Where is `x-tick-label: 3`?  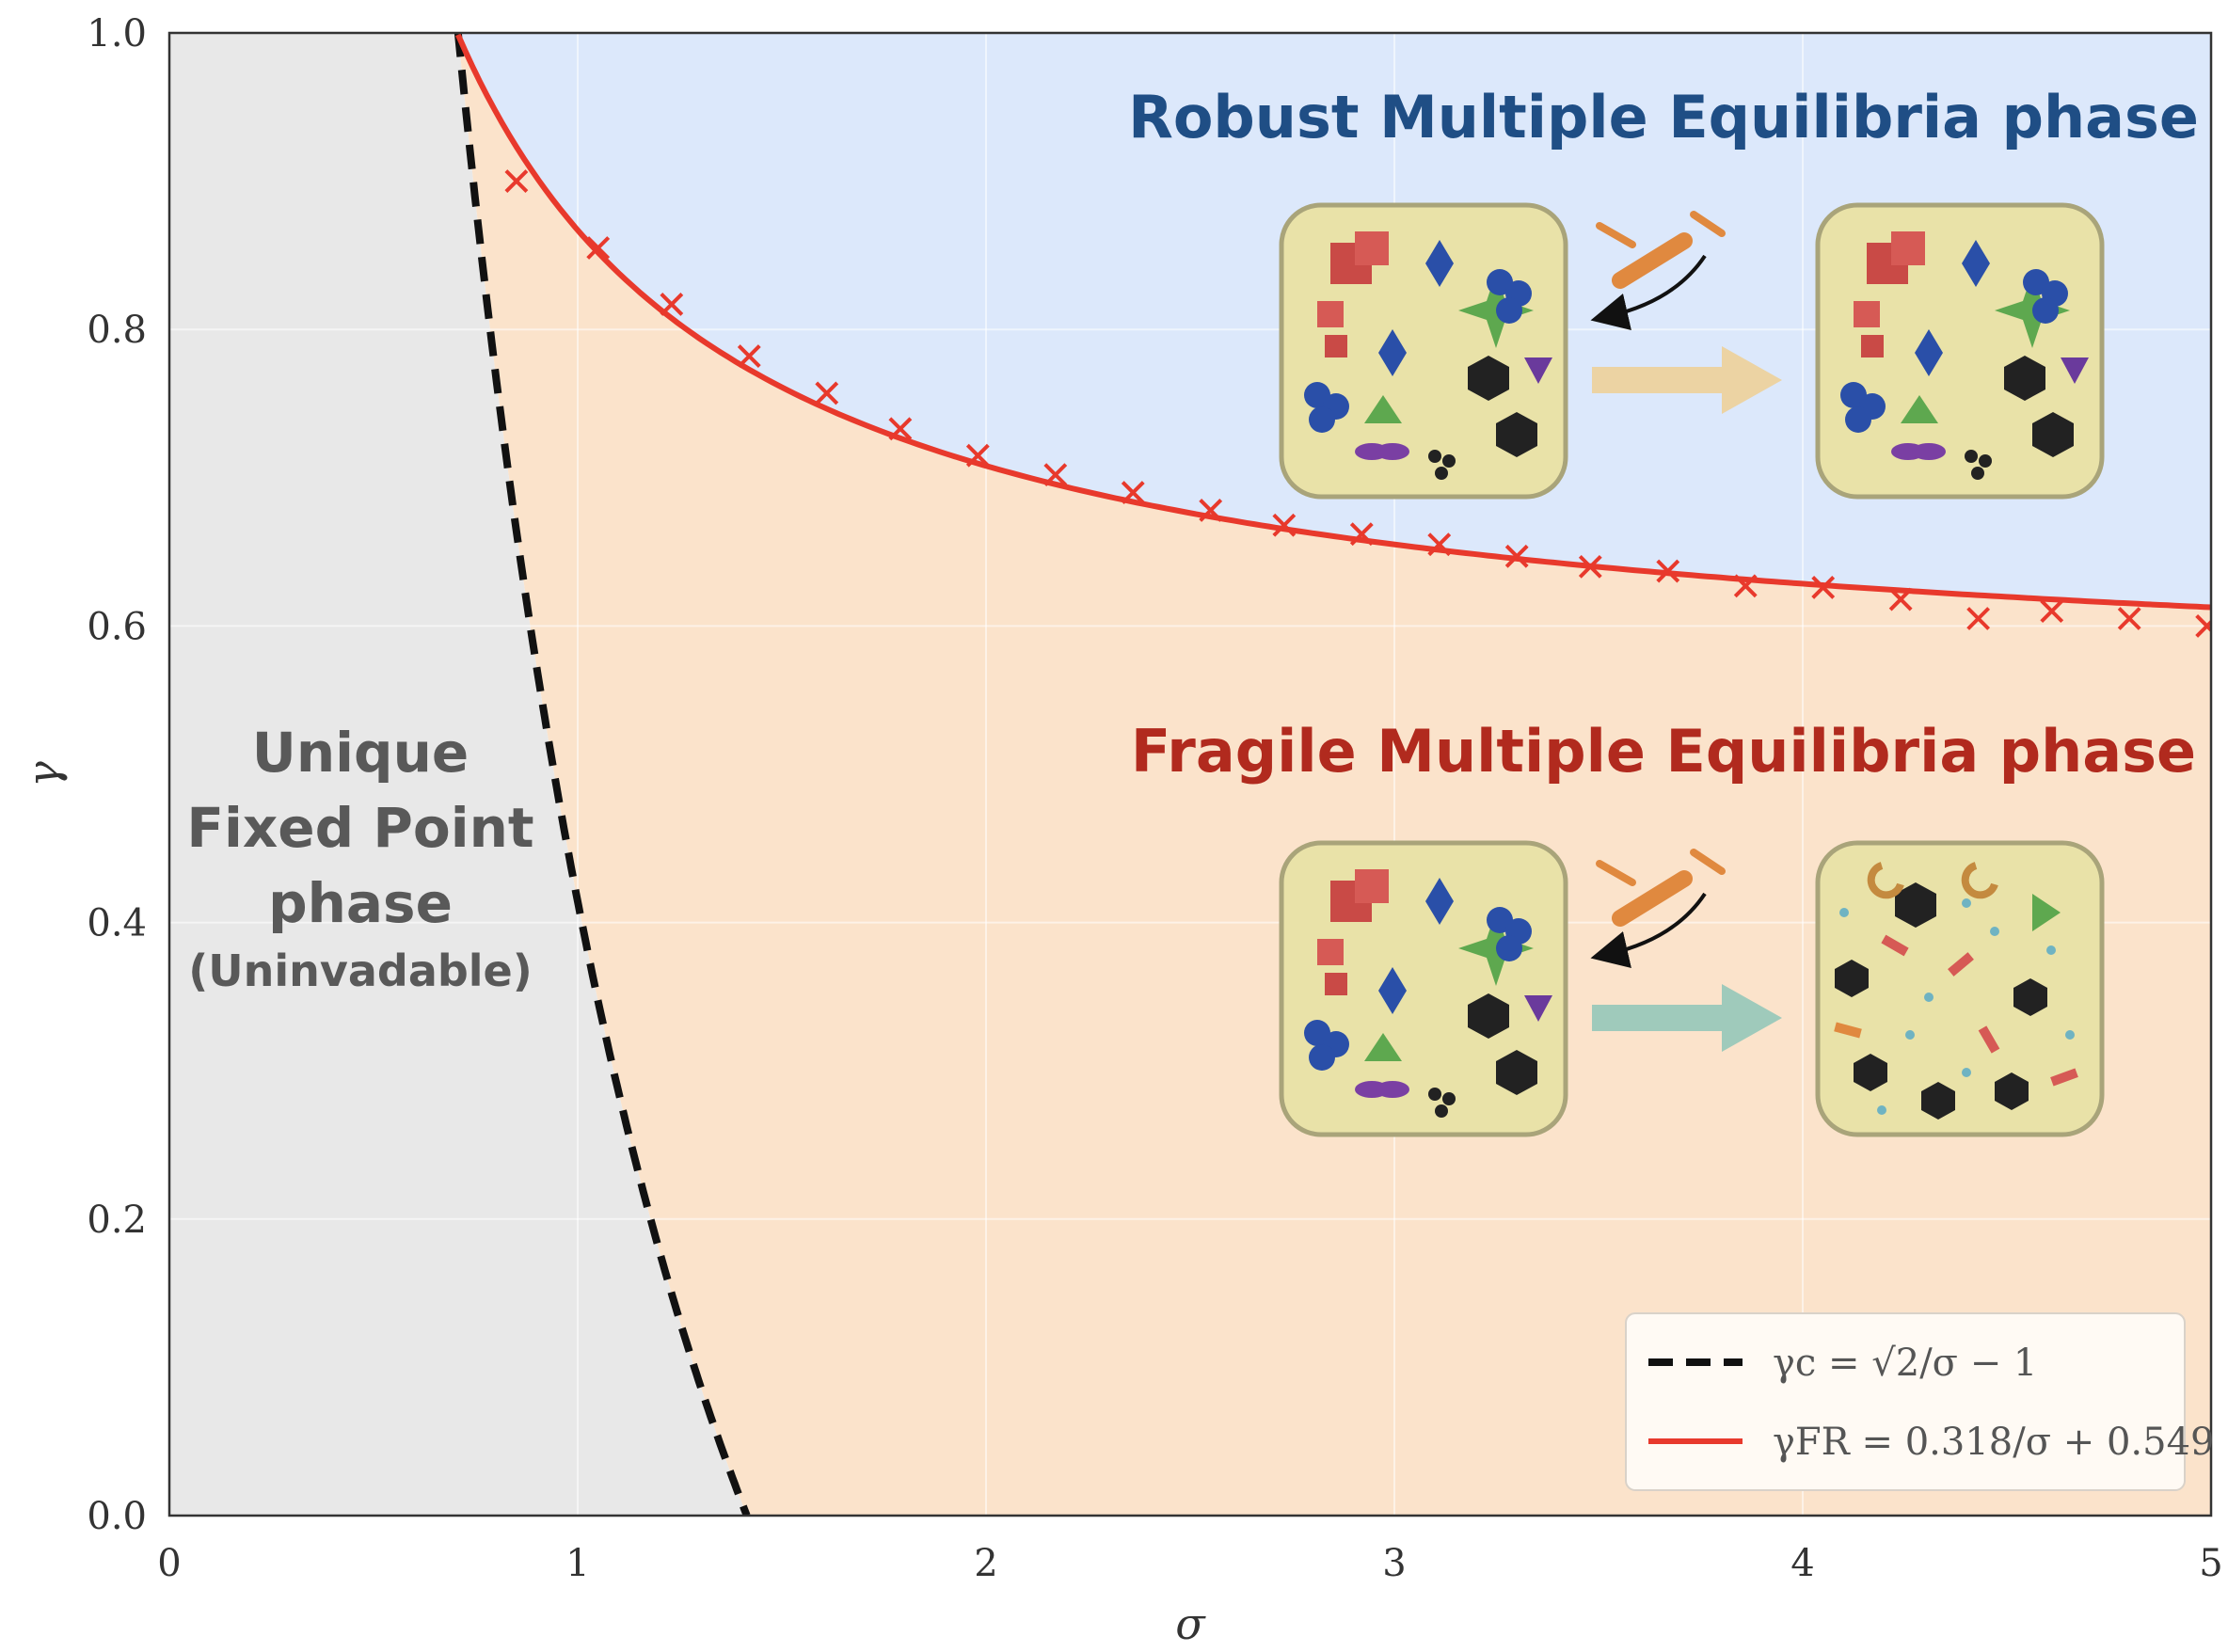
x-tick-label: 3 is located at coordinates (1394, 1563).